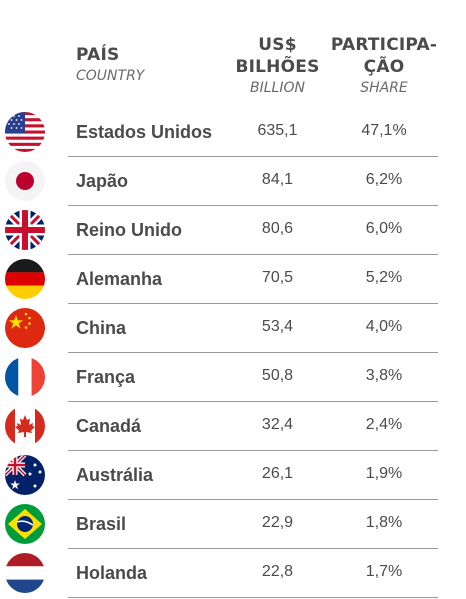  Describe the element at coordinates (25, 524) in the screenshot. I see `brazil-flag-icon` at that location.